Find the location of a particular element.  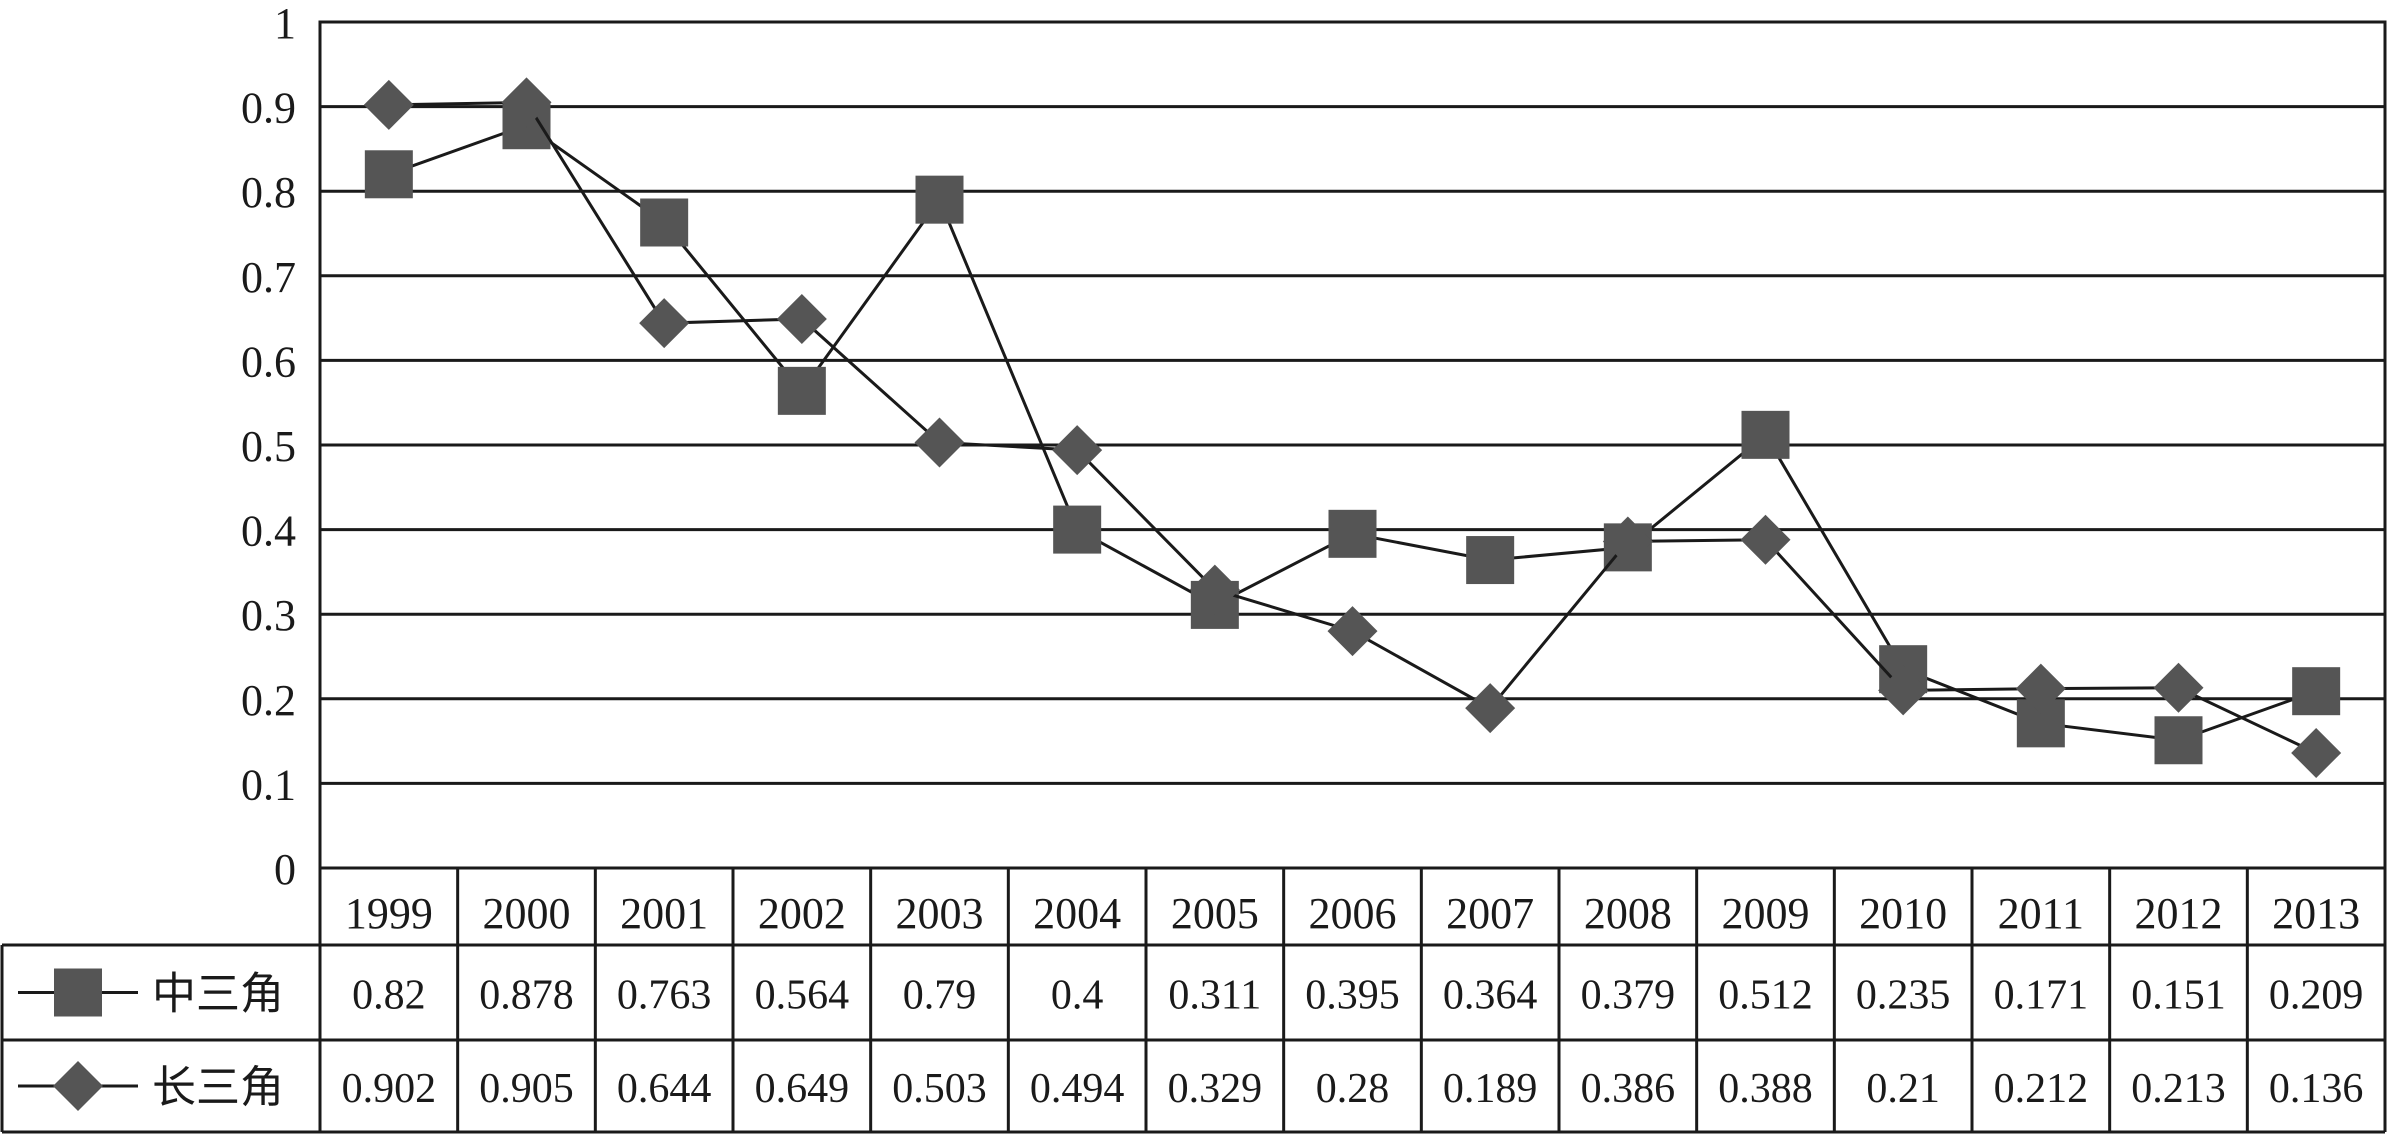

table-cell-value: 0.878 is located at coordinates (526, 996).